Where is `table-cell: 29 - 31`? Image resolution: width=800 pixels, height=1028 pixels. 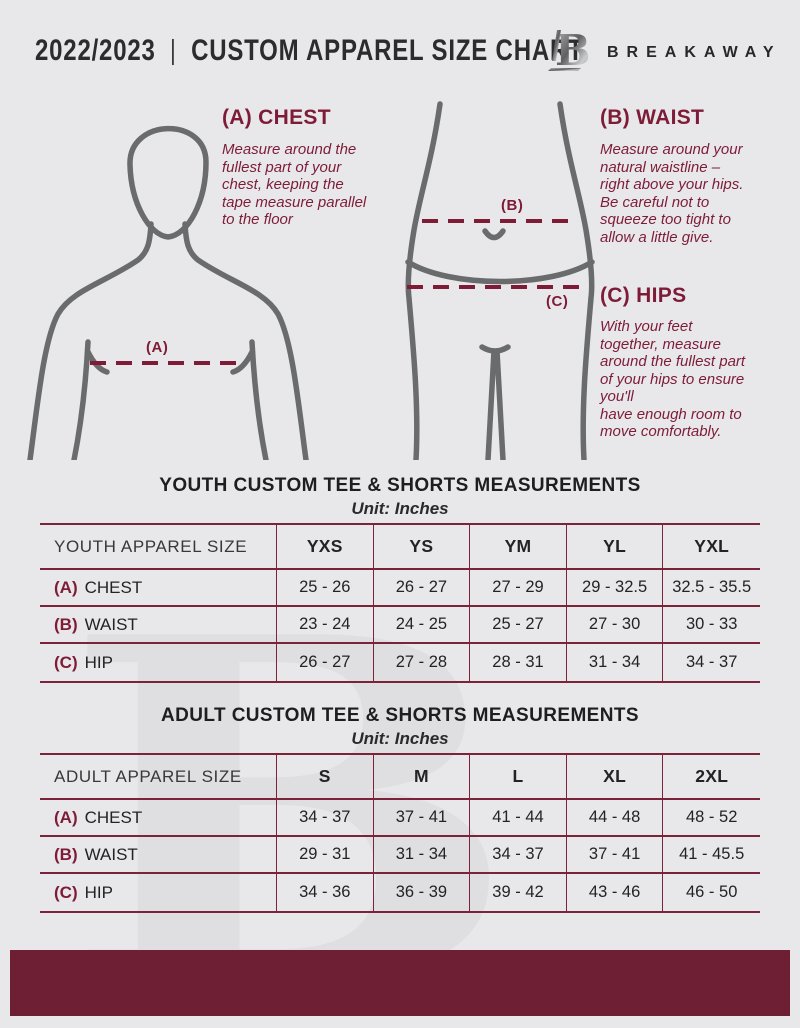 table-cell: 29 - 31 is located at coordinates (325, 855).